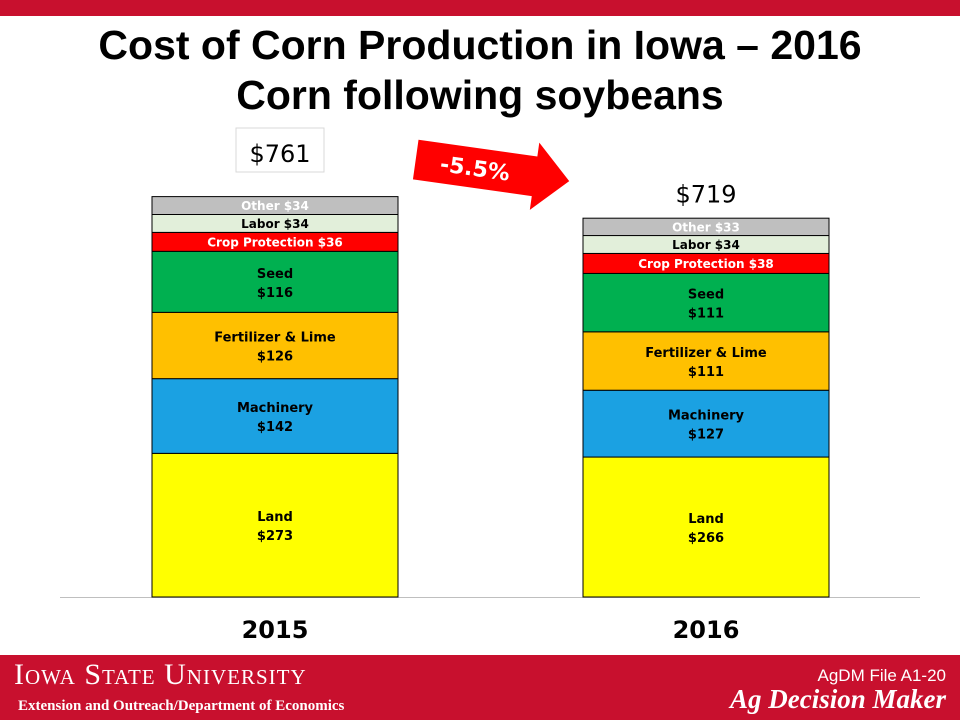  Describe the element at coordinates (706, 630) in the screenshot. I see `x-tick-label-2016: 2016` at that location.